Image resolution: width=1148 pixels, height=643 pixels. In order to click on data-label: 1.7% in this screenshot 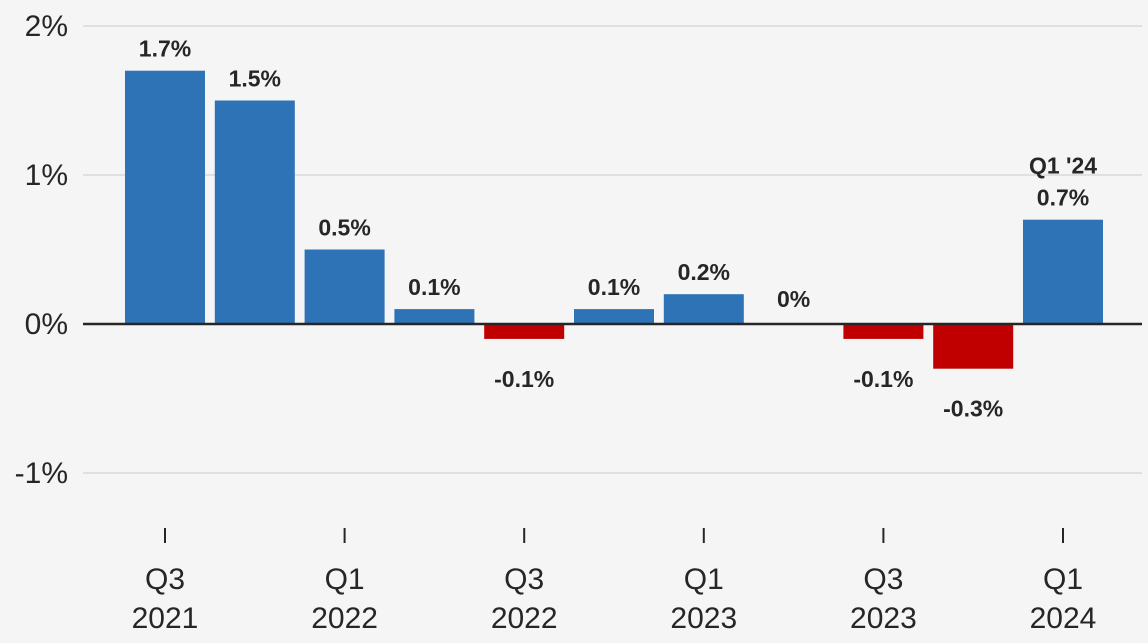, I will do `click(165, 49)`.